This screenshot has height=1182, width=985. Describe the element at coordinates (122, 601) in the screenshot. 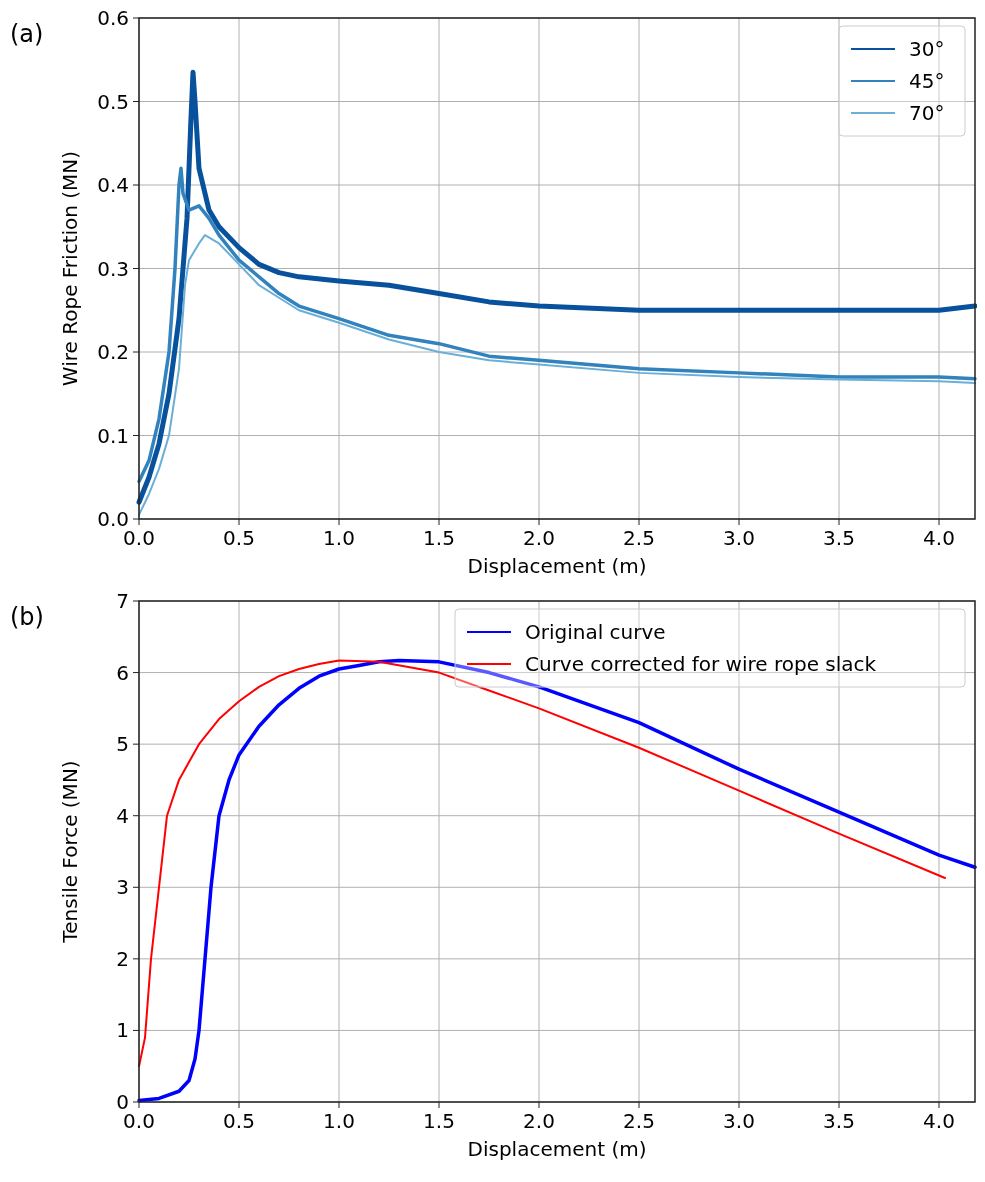

I see `y-tick-label: 7` at that location.